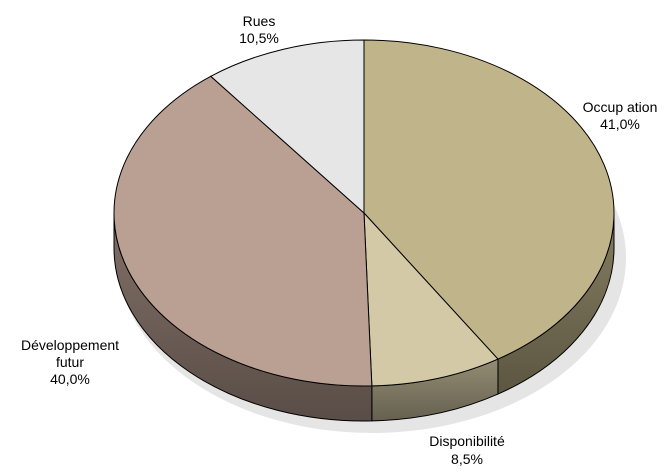  What do you see at coordinates (620, 107) in the screenshot?
I see `pie-category-label: Occup ation` at bounding box center [620, 107].